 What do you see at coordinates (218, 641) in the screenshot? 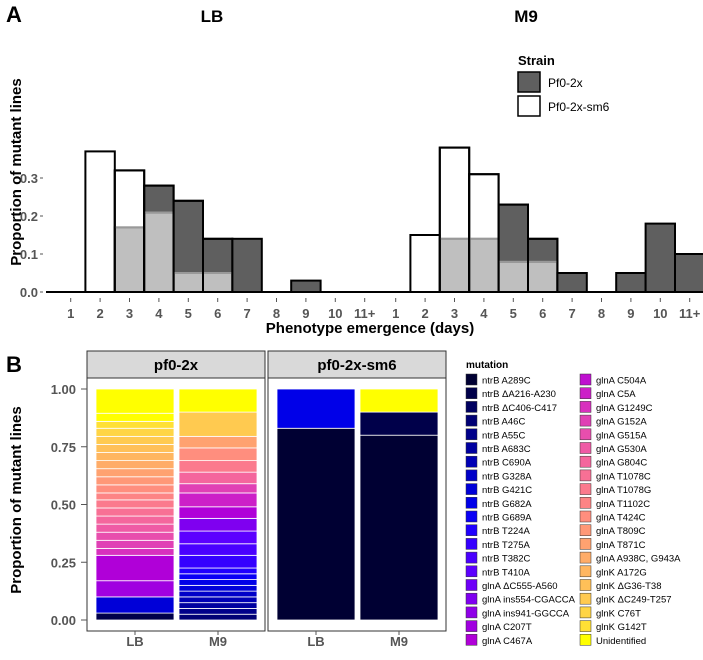
I see `x-tick-label: M9` at bounding box center [218, 641].